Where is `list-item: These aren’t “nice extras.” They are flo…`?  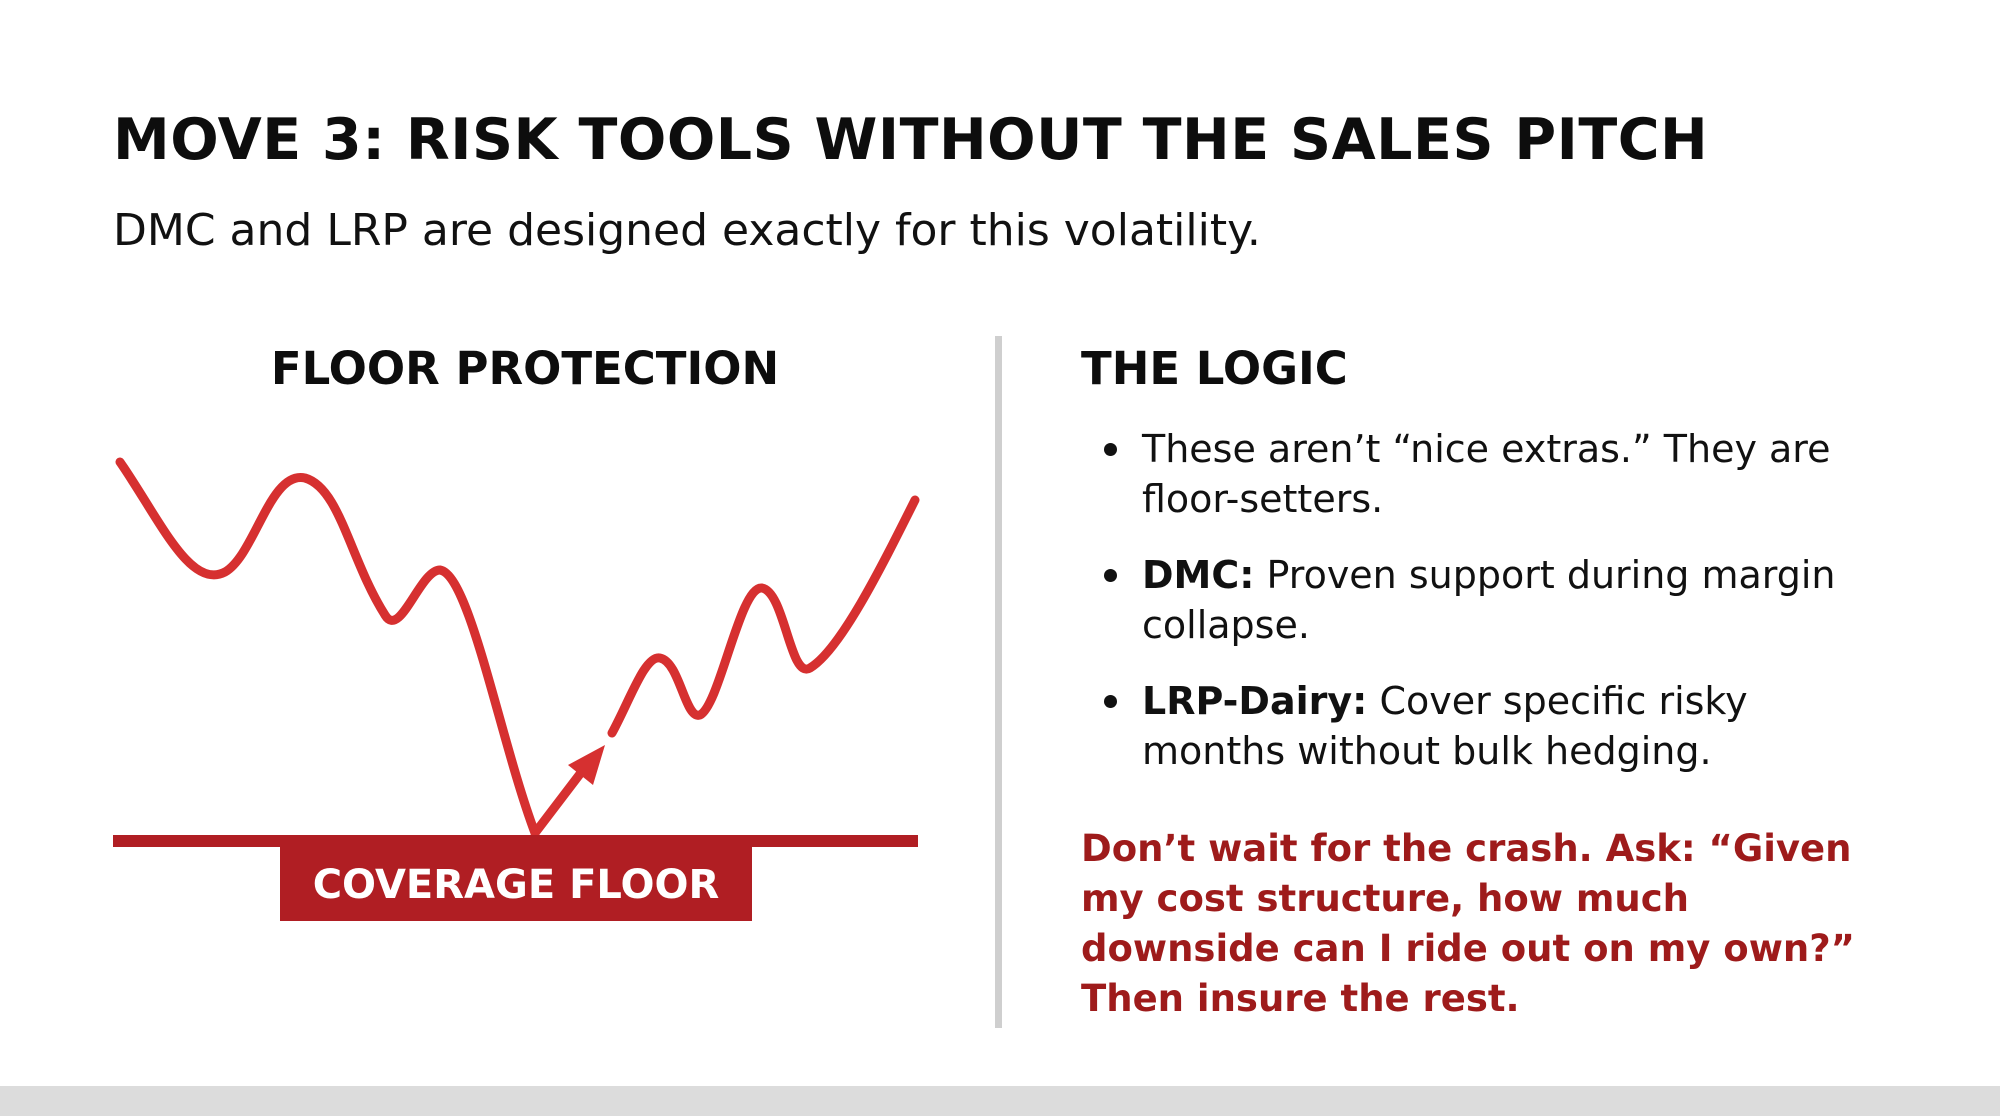
list-item: These aren’t “nice extras.” They are flo… is located at coordinates (1499, 474).